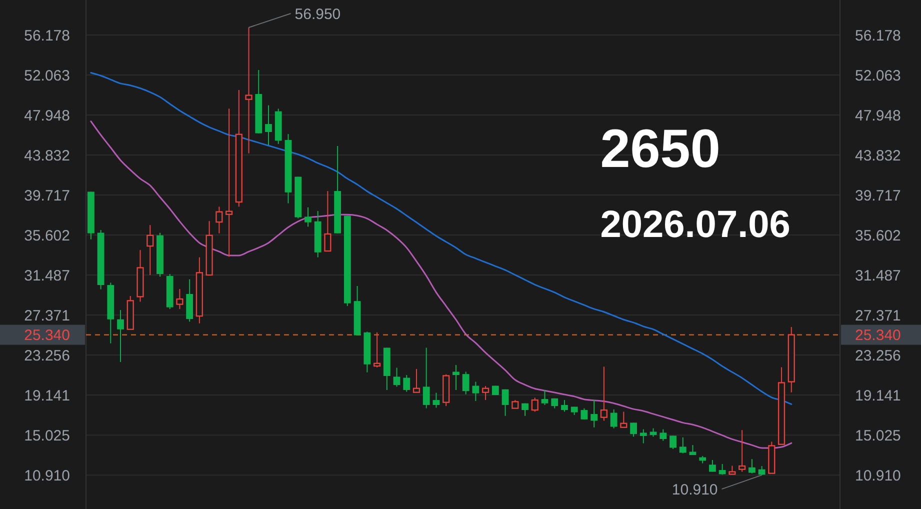 This screenshot has height=509, width=921. Describe the element at coordinates (878, 75) in the screenshot. I see `y2-tick-label: 52.063` at that location.